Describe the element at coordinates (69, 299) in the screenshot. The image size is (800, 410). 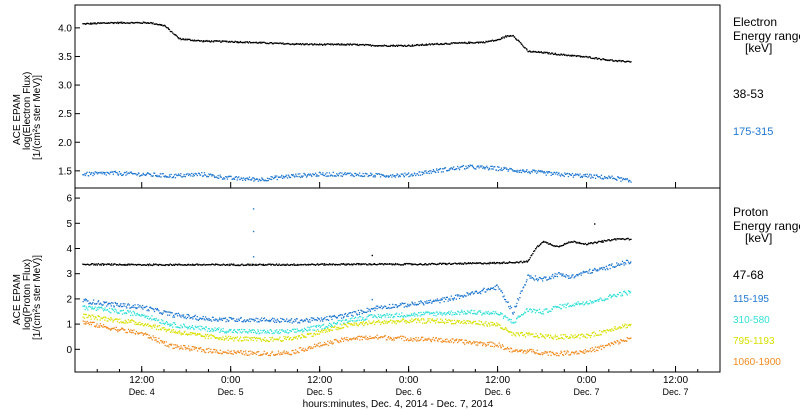
I see `y-tick-label: 2` at that location.